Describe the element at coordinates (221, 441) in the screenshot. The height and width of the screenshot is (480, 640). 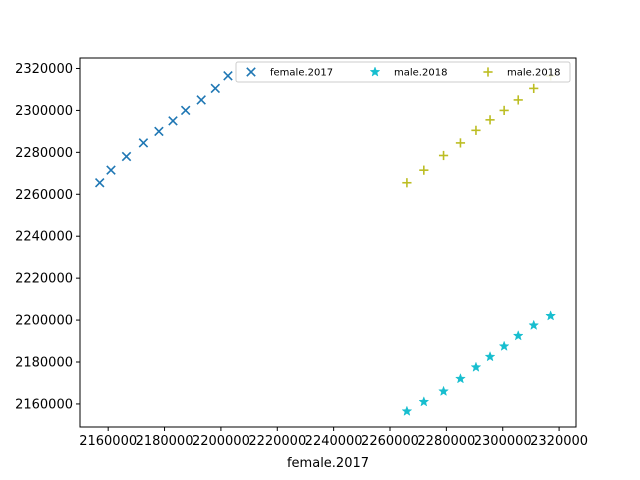
I see `x-tick-label-2: 2200000` at that location.